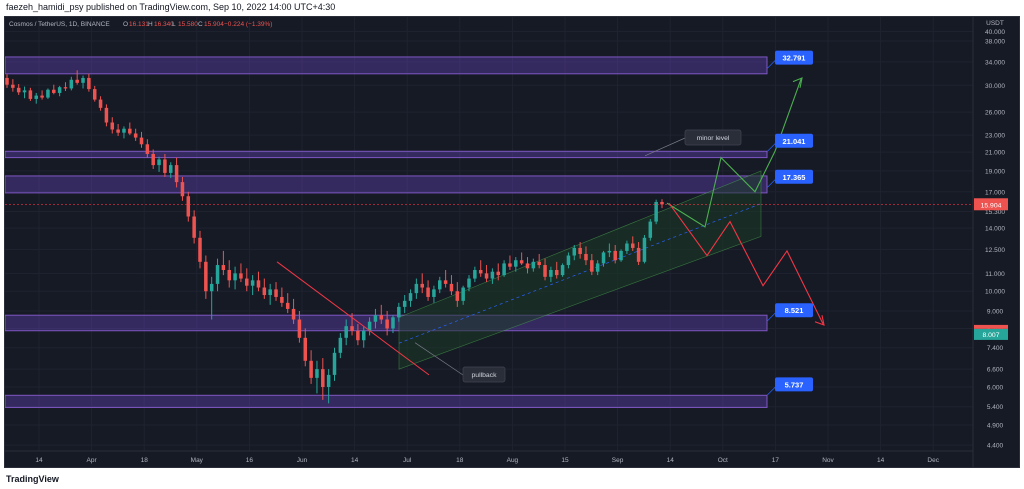  What do you see at coordinates (580, 273) in the screenshot?
I see `channel-midline` at bounding box center [580, 273].